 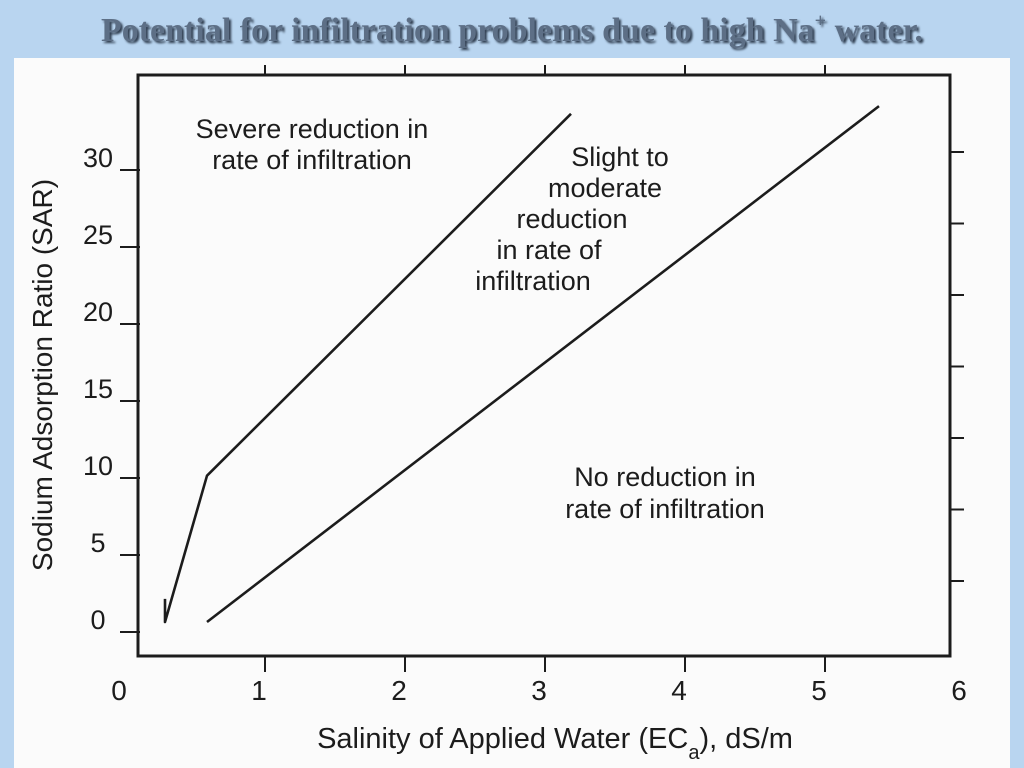 I want to click on x-tick-label: 1, so click(x=259, y=690).